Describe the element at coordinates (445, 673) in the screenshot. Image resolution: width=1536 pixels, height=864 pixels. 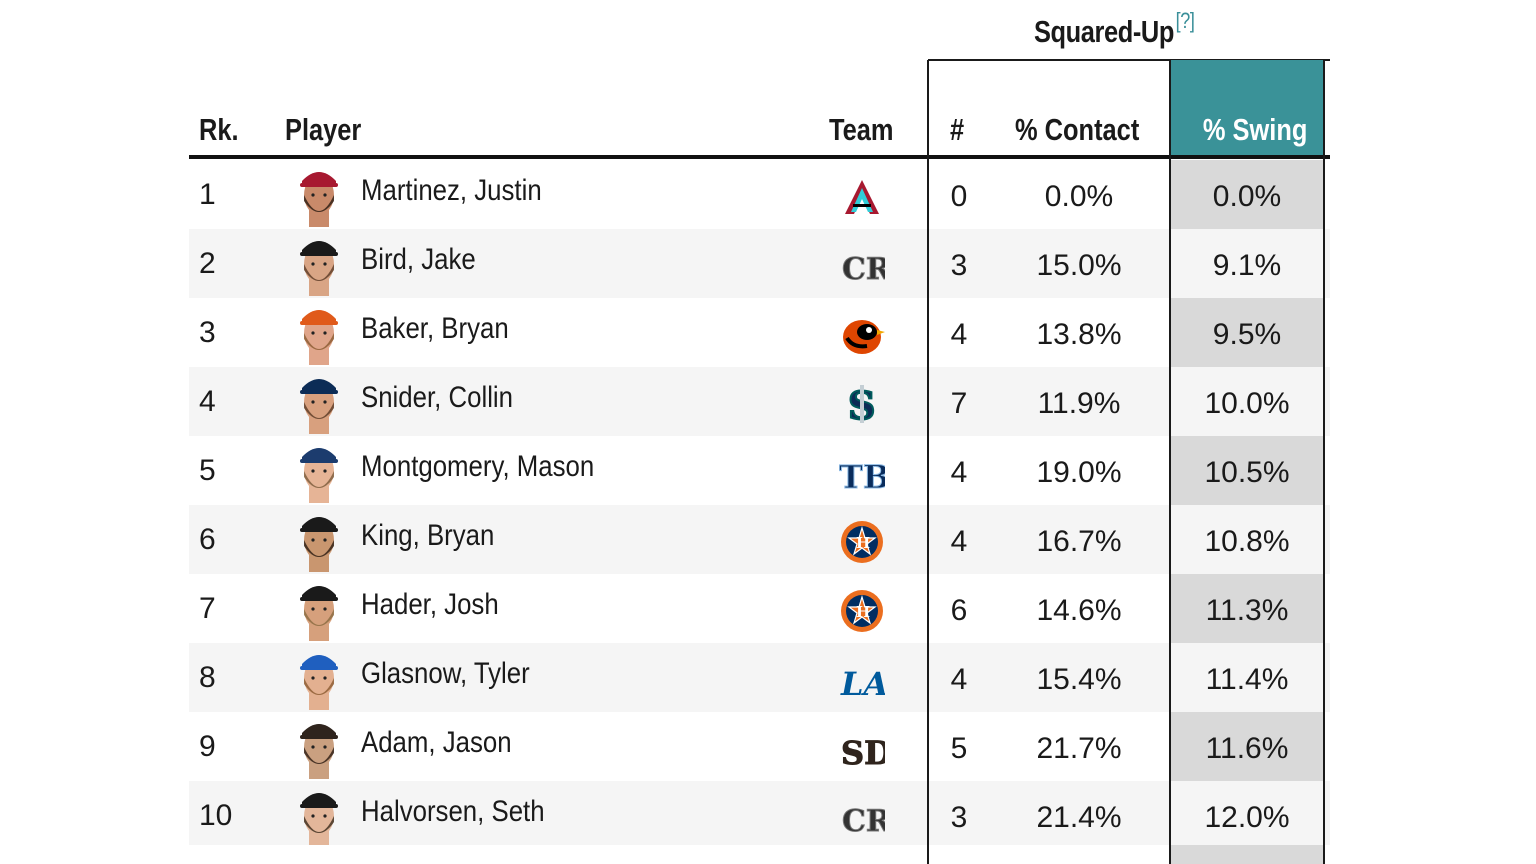
I see `player-name-link: Glasnow, Tyler` at that location.